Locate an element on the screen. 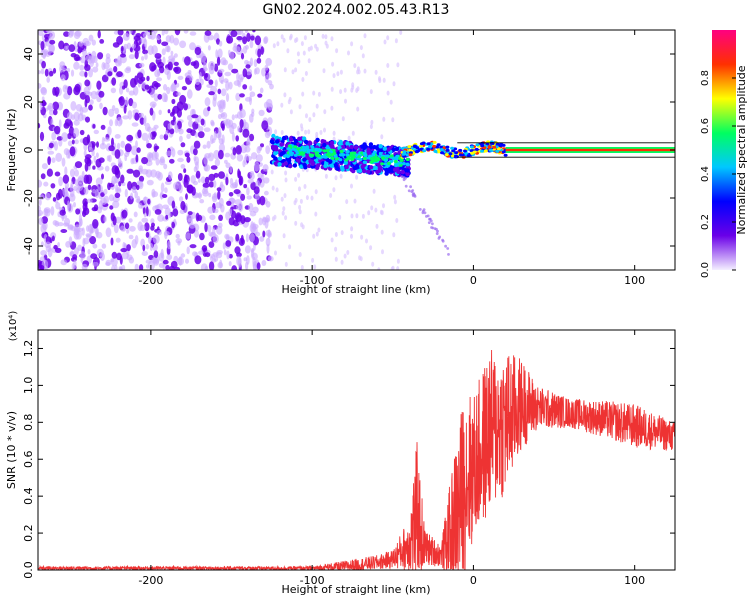 The image size is (750, 600). snr-y-tick-label: 0.0 is located at coordinates (28, 570).